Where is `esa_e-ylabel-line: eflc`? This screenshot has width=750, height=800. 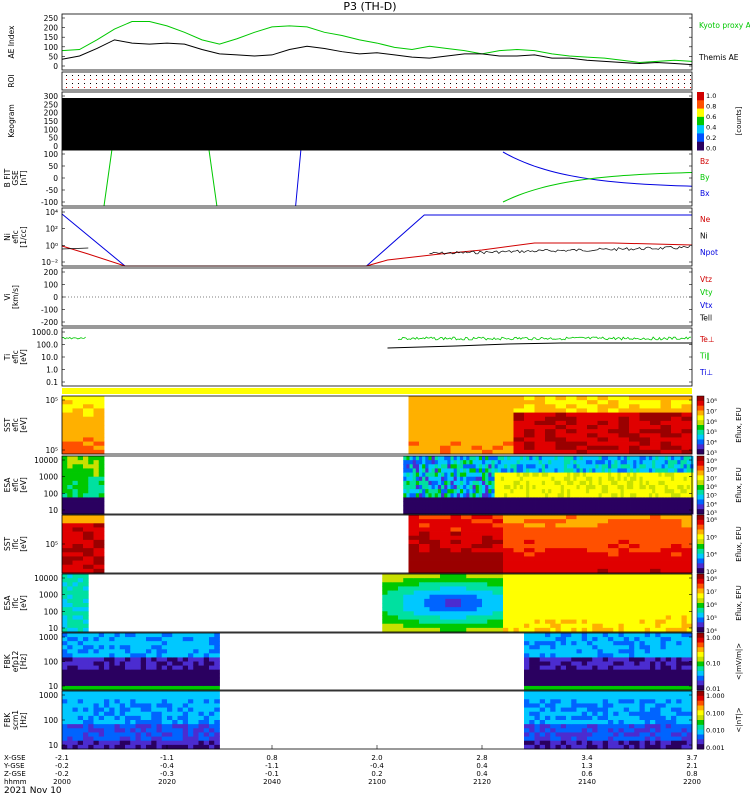
esa_e-ylabel-line: eflc is located at coordinates (15, 484).